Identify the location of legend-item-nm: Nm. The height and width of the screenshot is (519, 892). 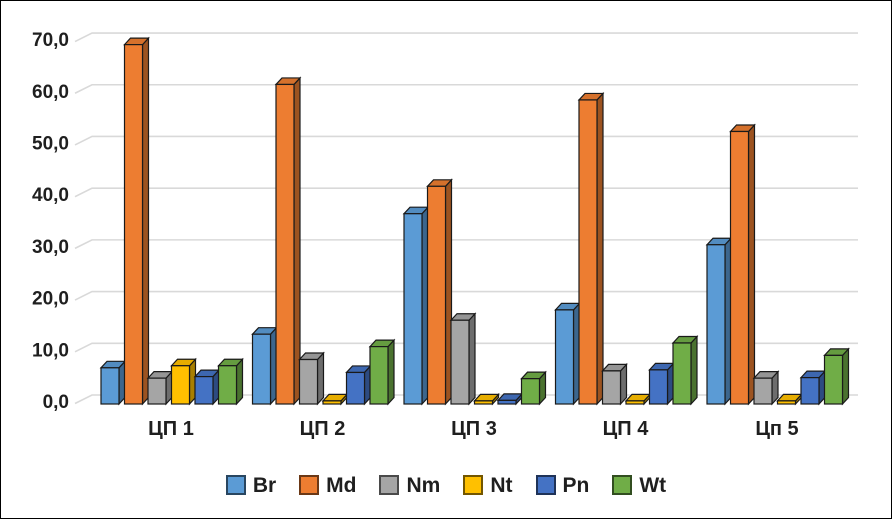
(409, 485).